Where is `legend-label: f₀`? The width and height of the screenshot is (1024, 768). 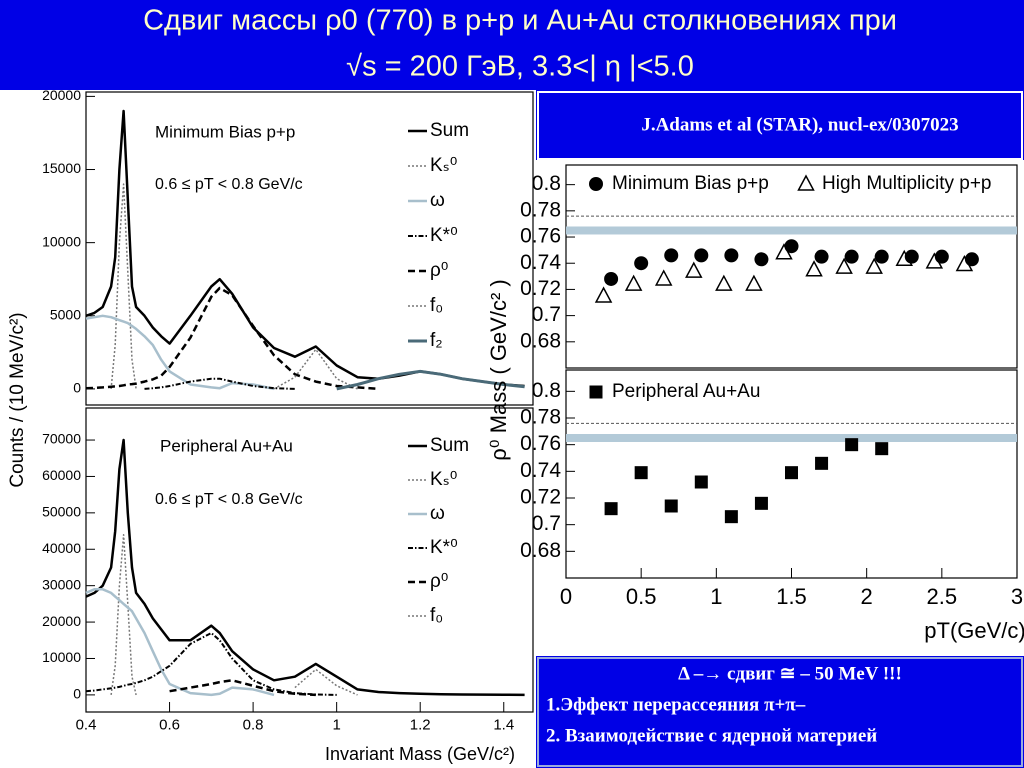 legend-label: f₀ is located at coordinates (436, 305).